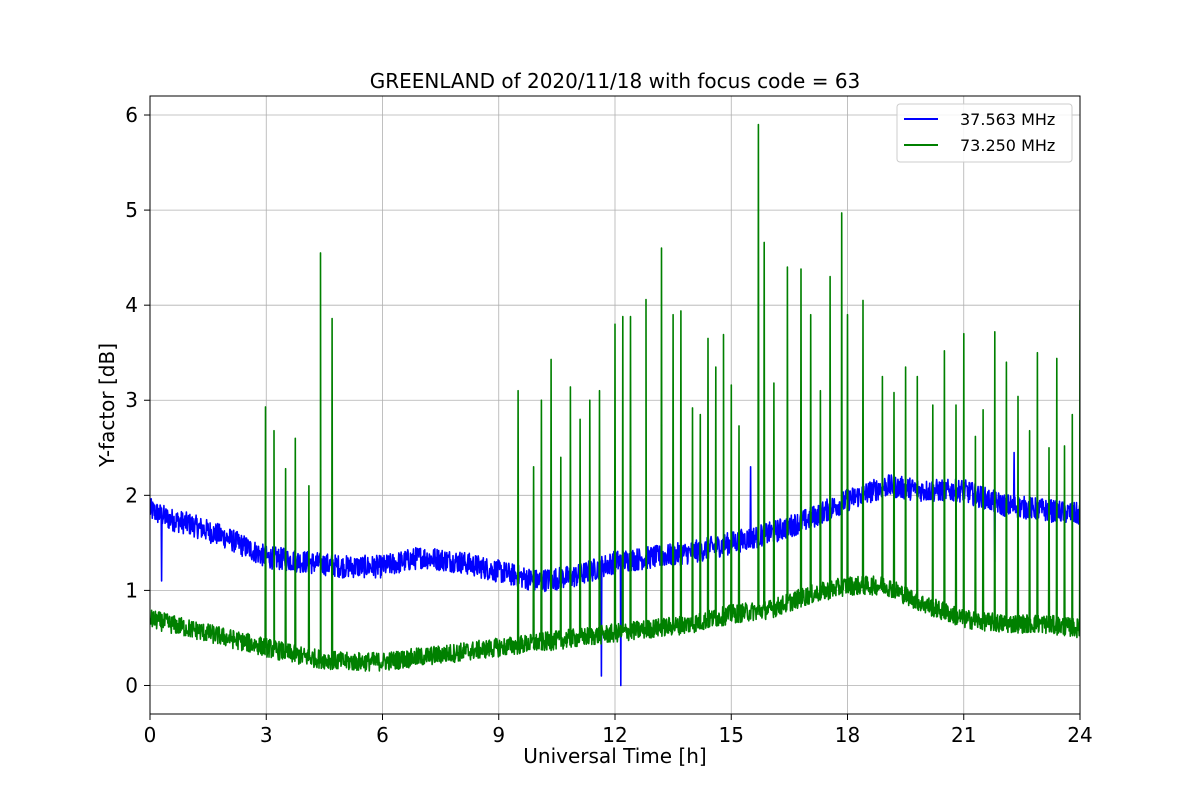 This screenshot has height=800, width=1200. I want to click on x-tick-label: 24, so click(1079, 735).